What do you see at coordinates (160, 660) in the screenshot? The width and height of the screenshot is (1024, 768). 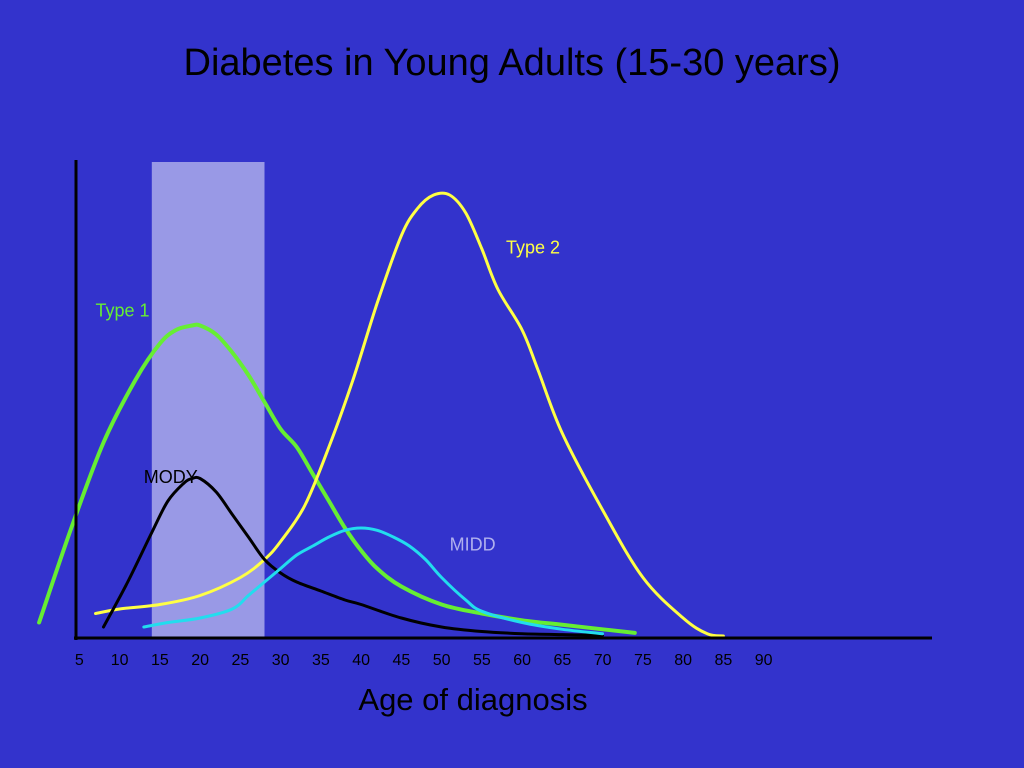 I see `x-tick-label: 15` at bounding box center [160, 660].